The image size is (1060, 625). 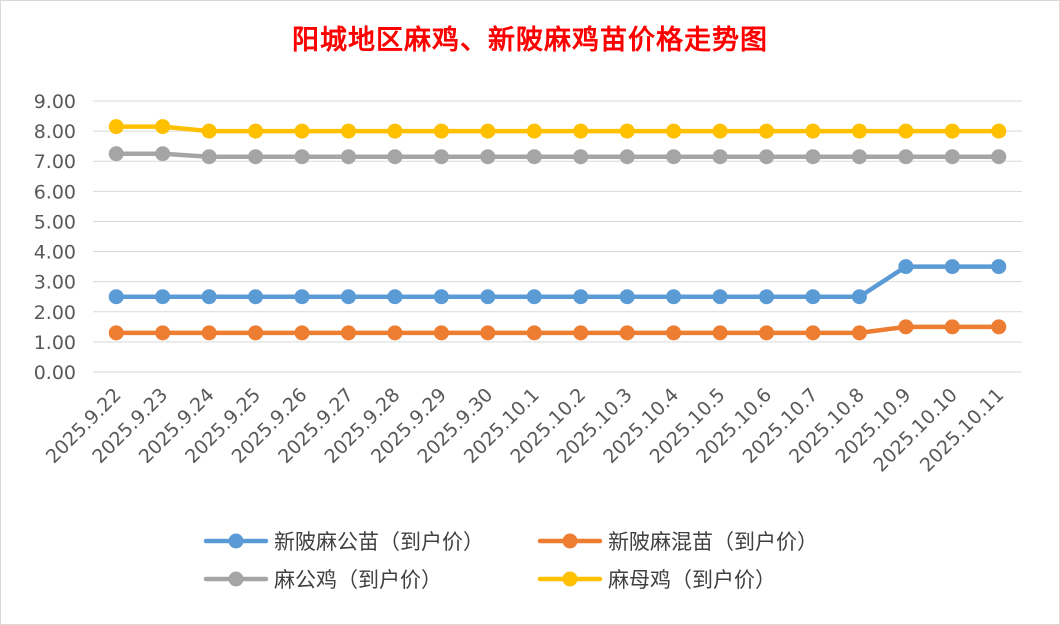 What do you see at coordinates (55, 162) in the screenshot?
I see `y-tick-label: 7.00` at bounding box center [55, 162].